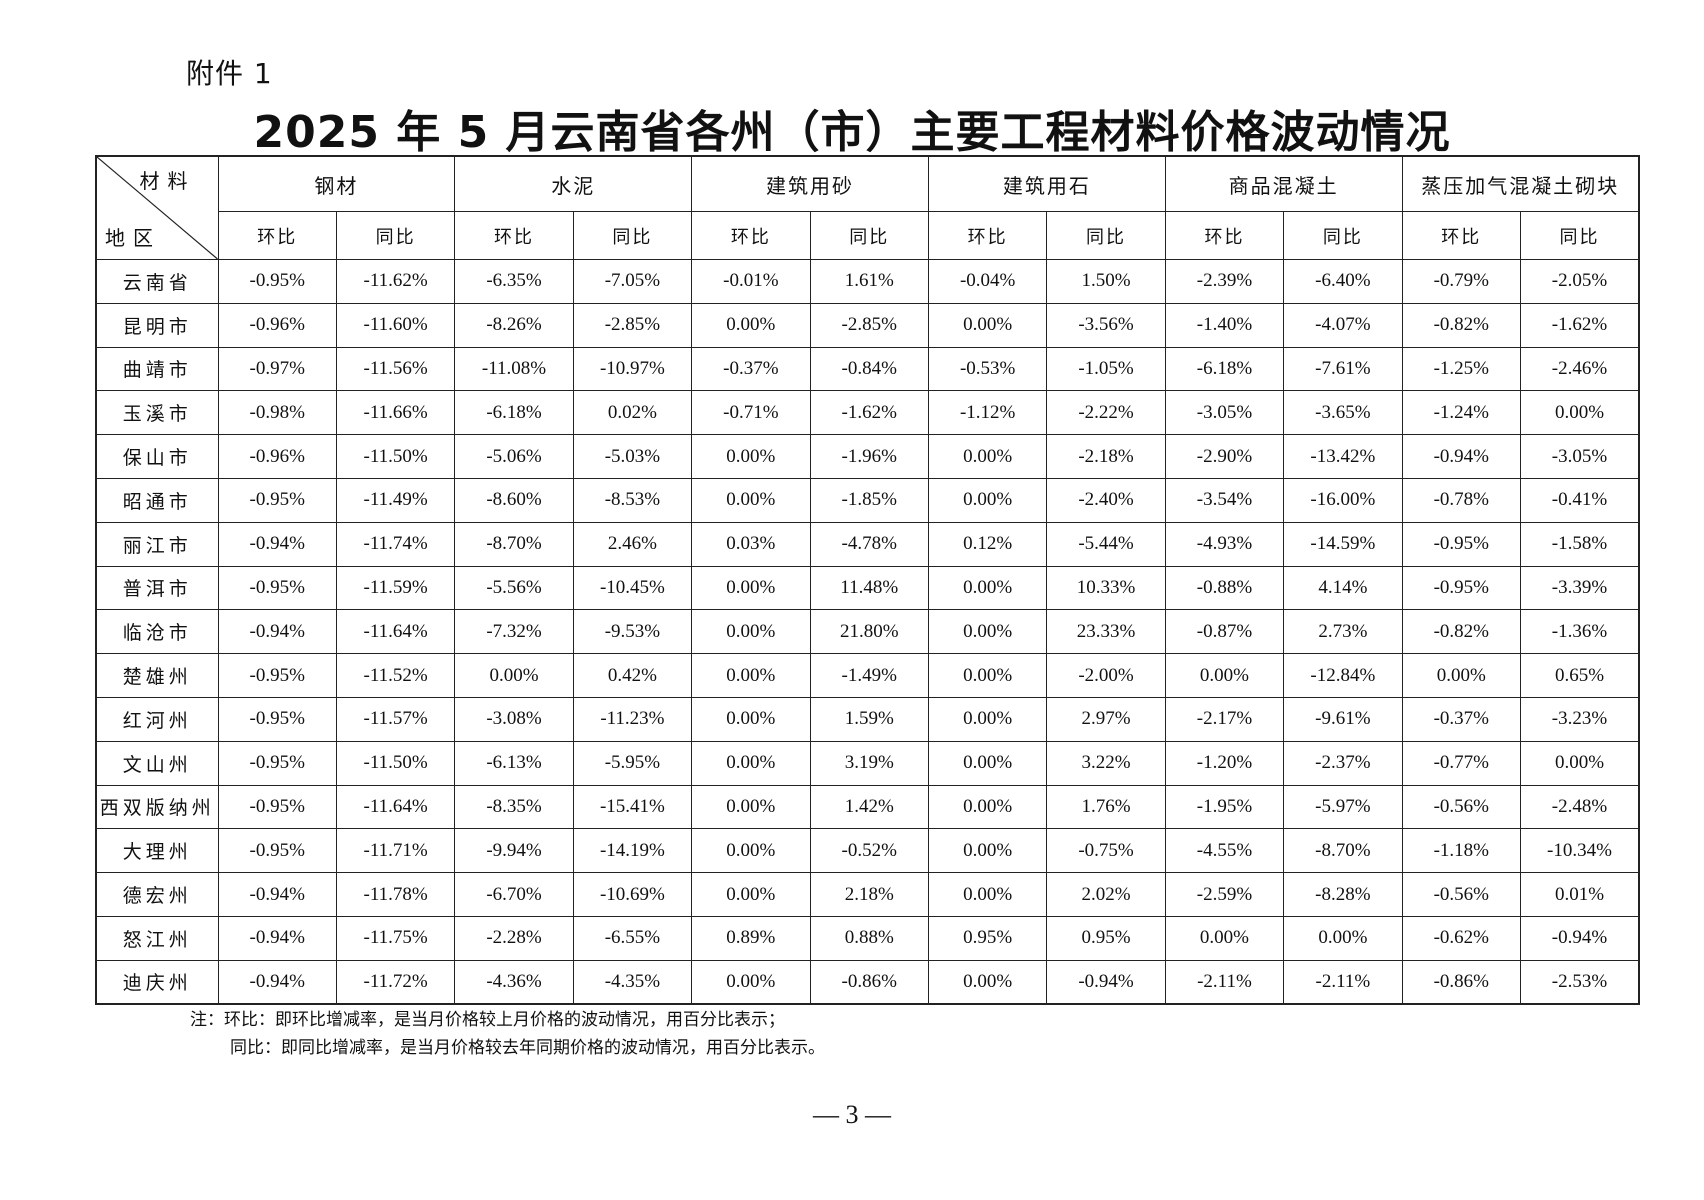 The width and height of the screenshot is (1704, 1200). I want to click on document-title: 2025 年 5 月云南省各州（市）主要工程材料价格波动情况, so click(852, 132).